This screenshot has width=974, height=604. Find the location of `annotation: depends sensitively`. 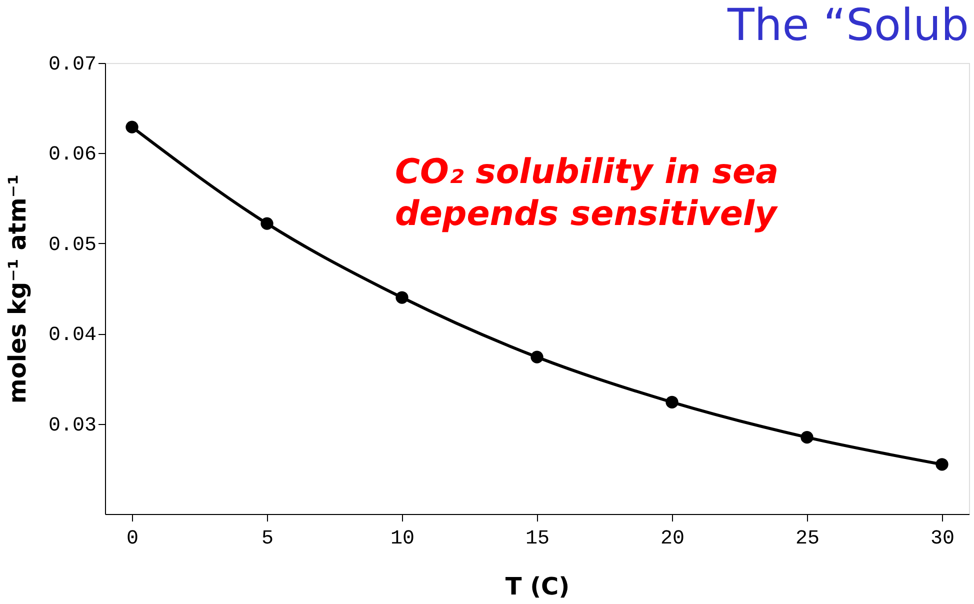

annotation: depends sensitively is located at coordinates (587, 214).